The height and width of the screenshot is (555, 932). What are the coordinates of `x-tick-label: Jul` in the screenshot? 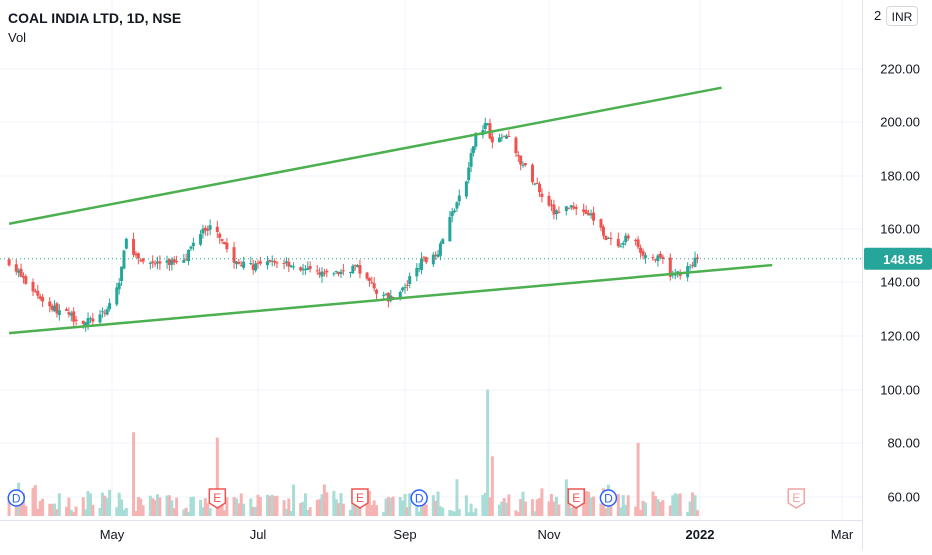 It's located at (258, 534).